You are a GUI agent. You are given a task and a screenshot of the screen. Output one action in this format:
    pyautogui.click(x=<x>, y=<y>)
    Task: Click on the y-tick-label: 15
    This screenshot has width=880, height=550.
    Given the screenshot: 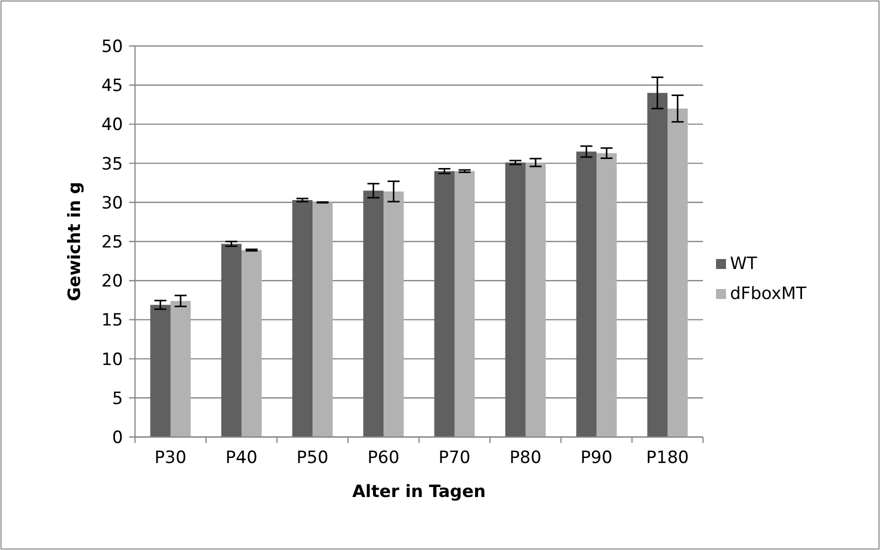 What is the action you would take?
    pyautogui.click(x=112, y=320)
    